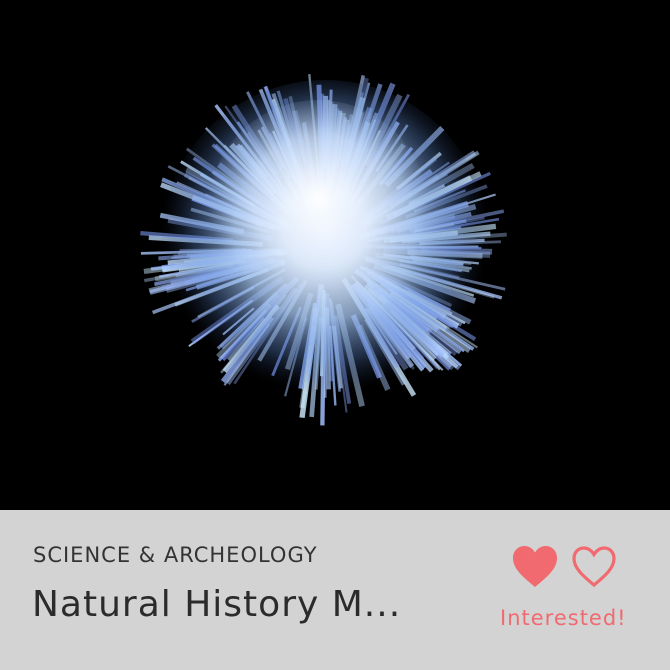 This screenshot has height=670, width=670. Describe the element at coordinates (594, 567) in the screenshot. I see `heart-outline-icon` at that location.